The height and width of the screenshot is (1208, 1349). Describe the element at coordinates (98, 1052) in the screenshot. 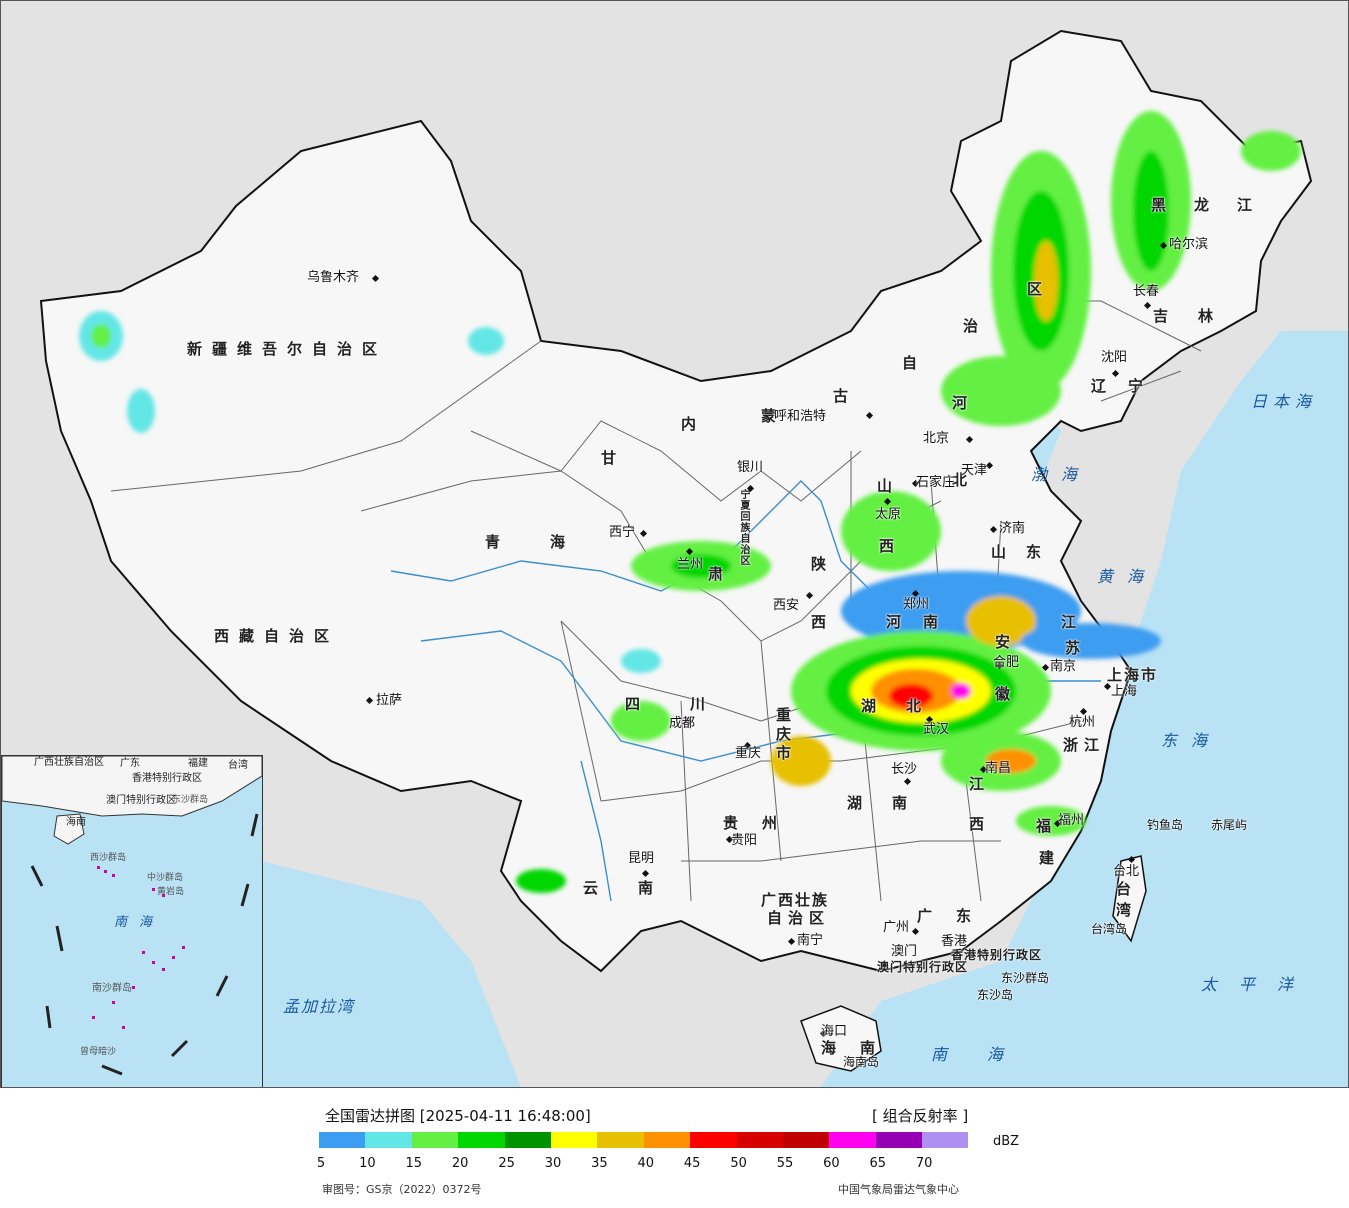

I see `inset-label-zengmu: 曾母暗沙` at that location.